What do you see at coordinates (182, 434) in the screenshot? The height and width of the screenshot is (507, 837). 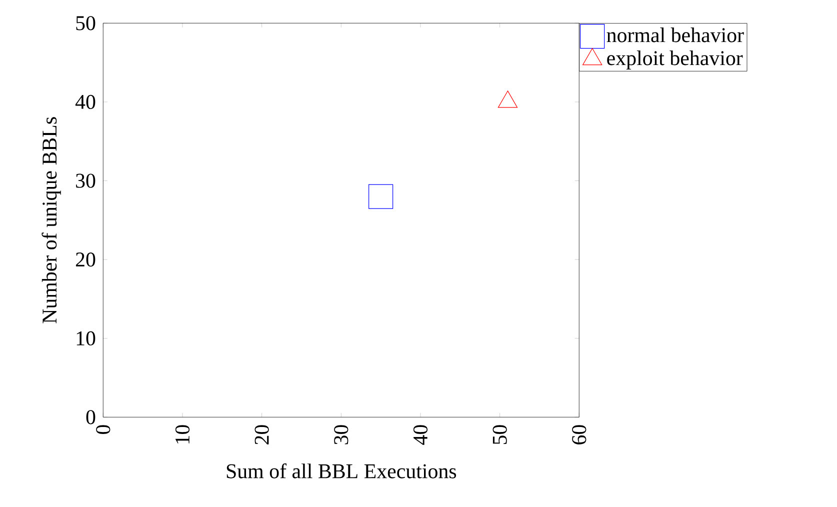 I see `x-tick-label: 10` at bounding box center [182, 434].